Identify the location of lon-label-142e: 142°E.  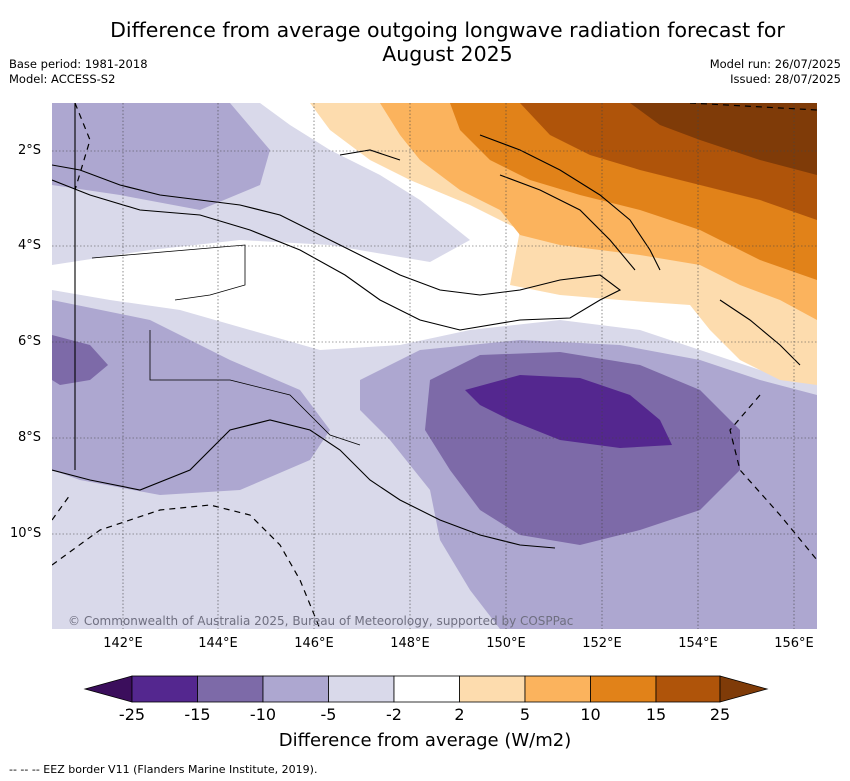
(123, 643).